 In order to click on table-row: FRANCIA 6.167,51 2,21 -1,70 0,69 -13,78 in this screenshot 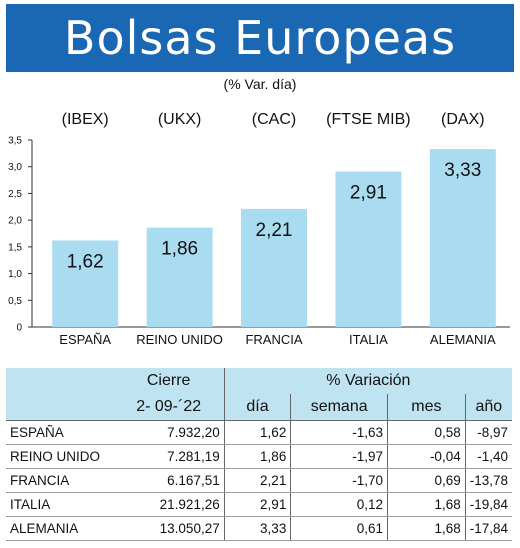, I will do `click(259, 480)`.